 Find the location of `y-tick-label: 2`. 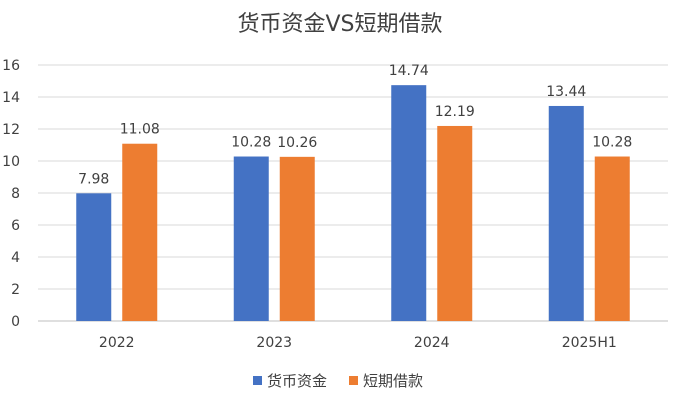

y-tick-label: 2 is located at coordinates (15, 290).